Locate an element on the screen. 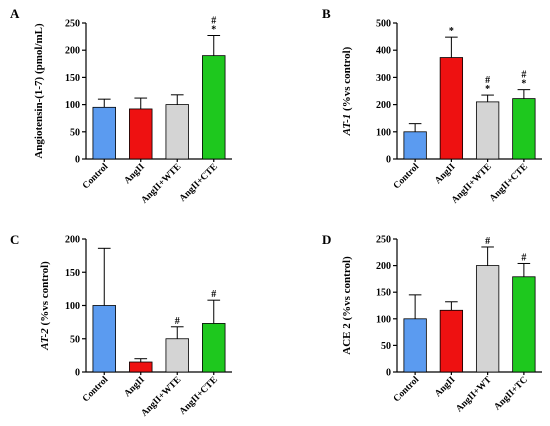 The image size is (550, 426). y-axis-title: AT-2 (%vs control) is located at coordinates (45, 306).